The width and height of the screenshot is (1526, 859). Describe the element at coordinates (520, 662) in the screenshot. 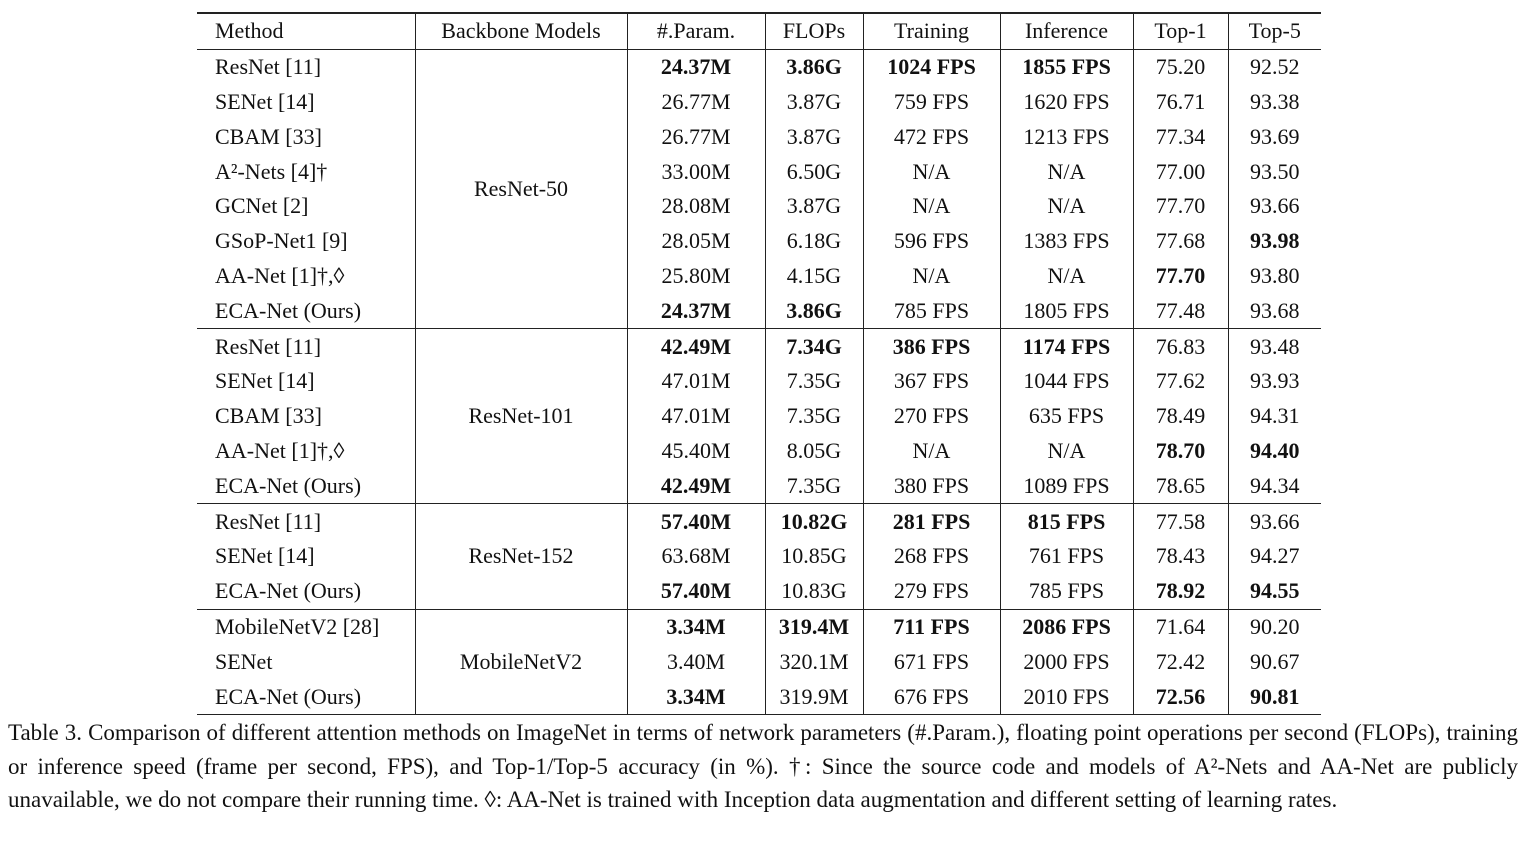

I see `backbone-cell: MobileNetV2` at that location.